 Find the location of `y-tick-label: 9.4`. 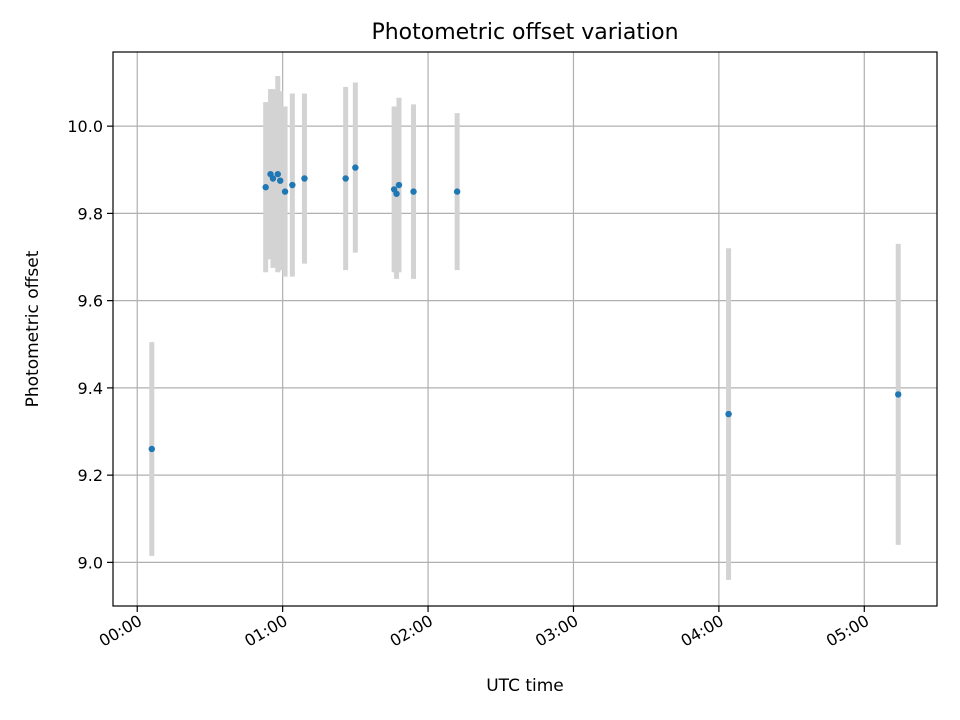

y-tick-label: 9.4 is located at coordinates (90, 388).